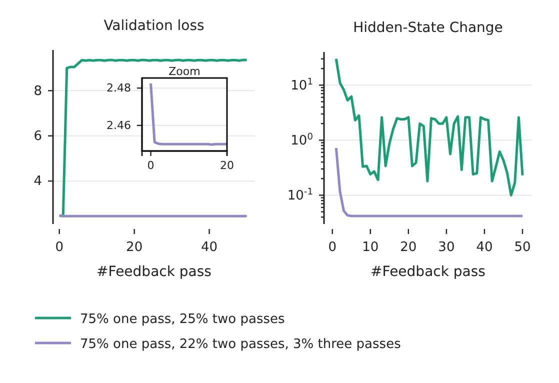 This screenshot has width=559, height=383. Describe the element at coordinates (302, 140) in the screenshot. I see `y-tick-label: 10$^{0}$` at that location.